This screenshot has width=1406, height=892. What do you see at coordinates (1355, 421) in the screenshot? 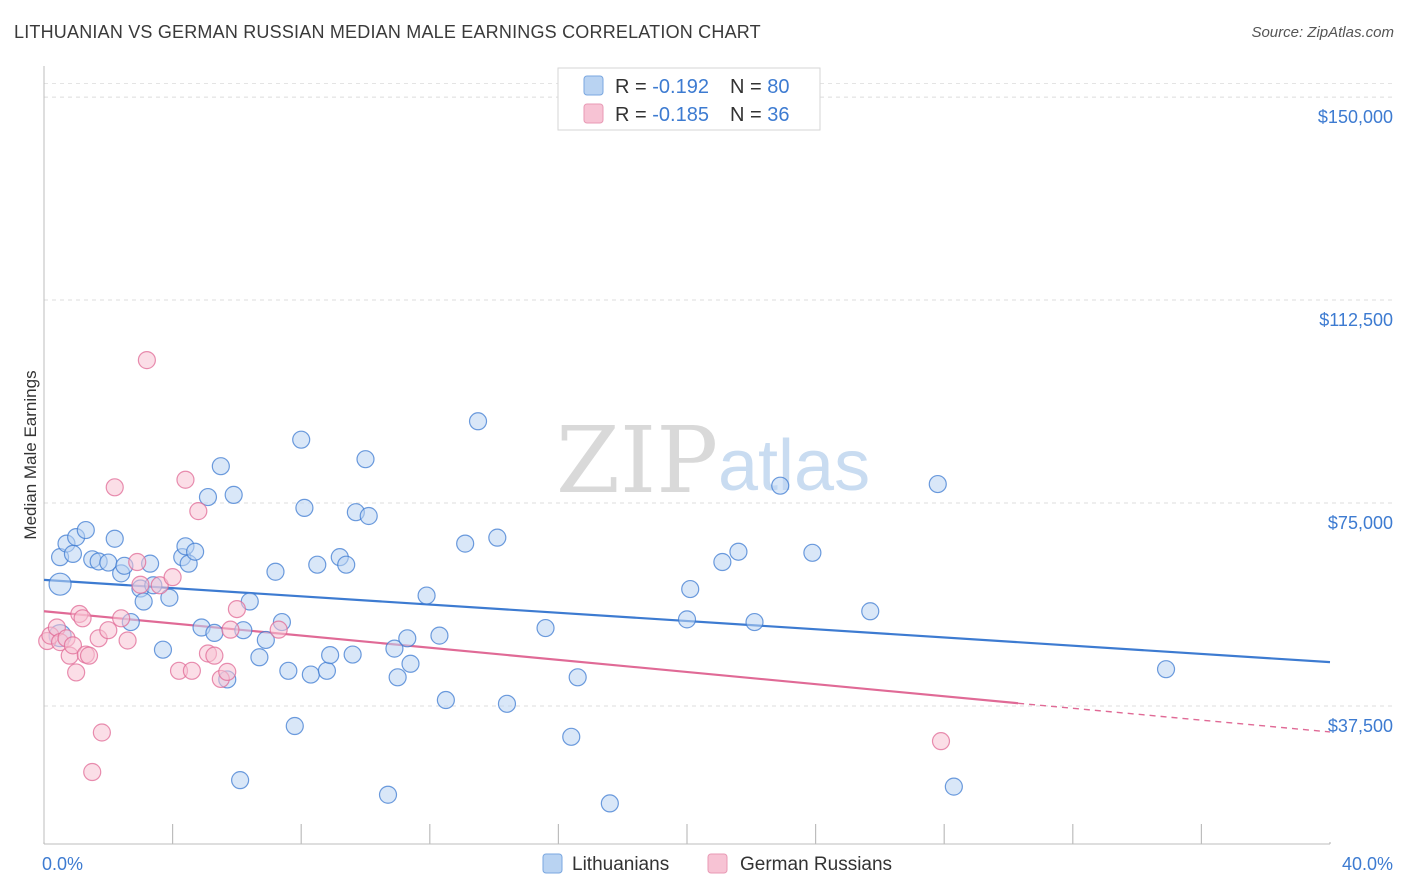
I see `y-tick-labels: $37,500 $75,000 $112,500 $150,000` at bounding box center [1355, 421].